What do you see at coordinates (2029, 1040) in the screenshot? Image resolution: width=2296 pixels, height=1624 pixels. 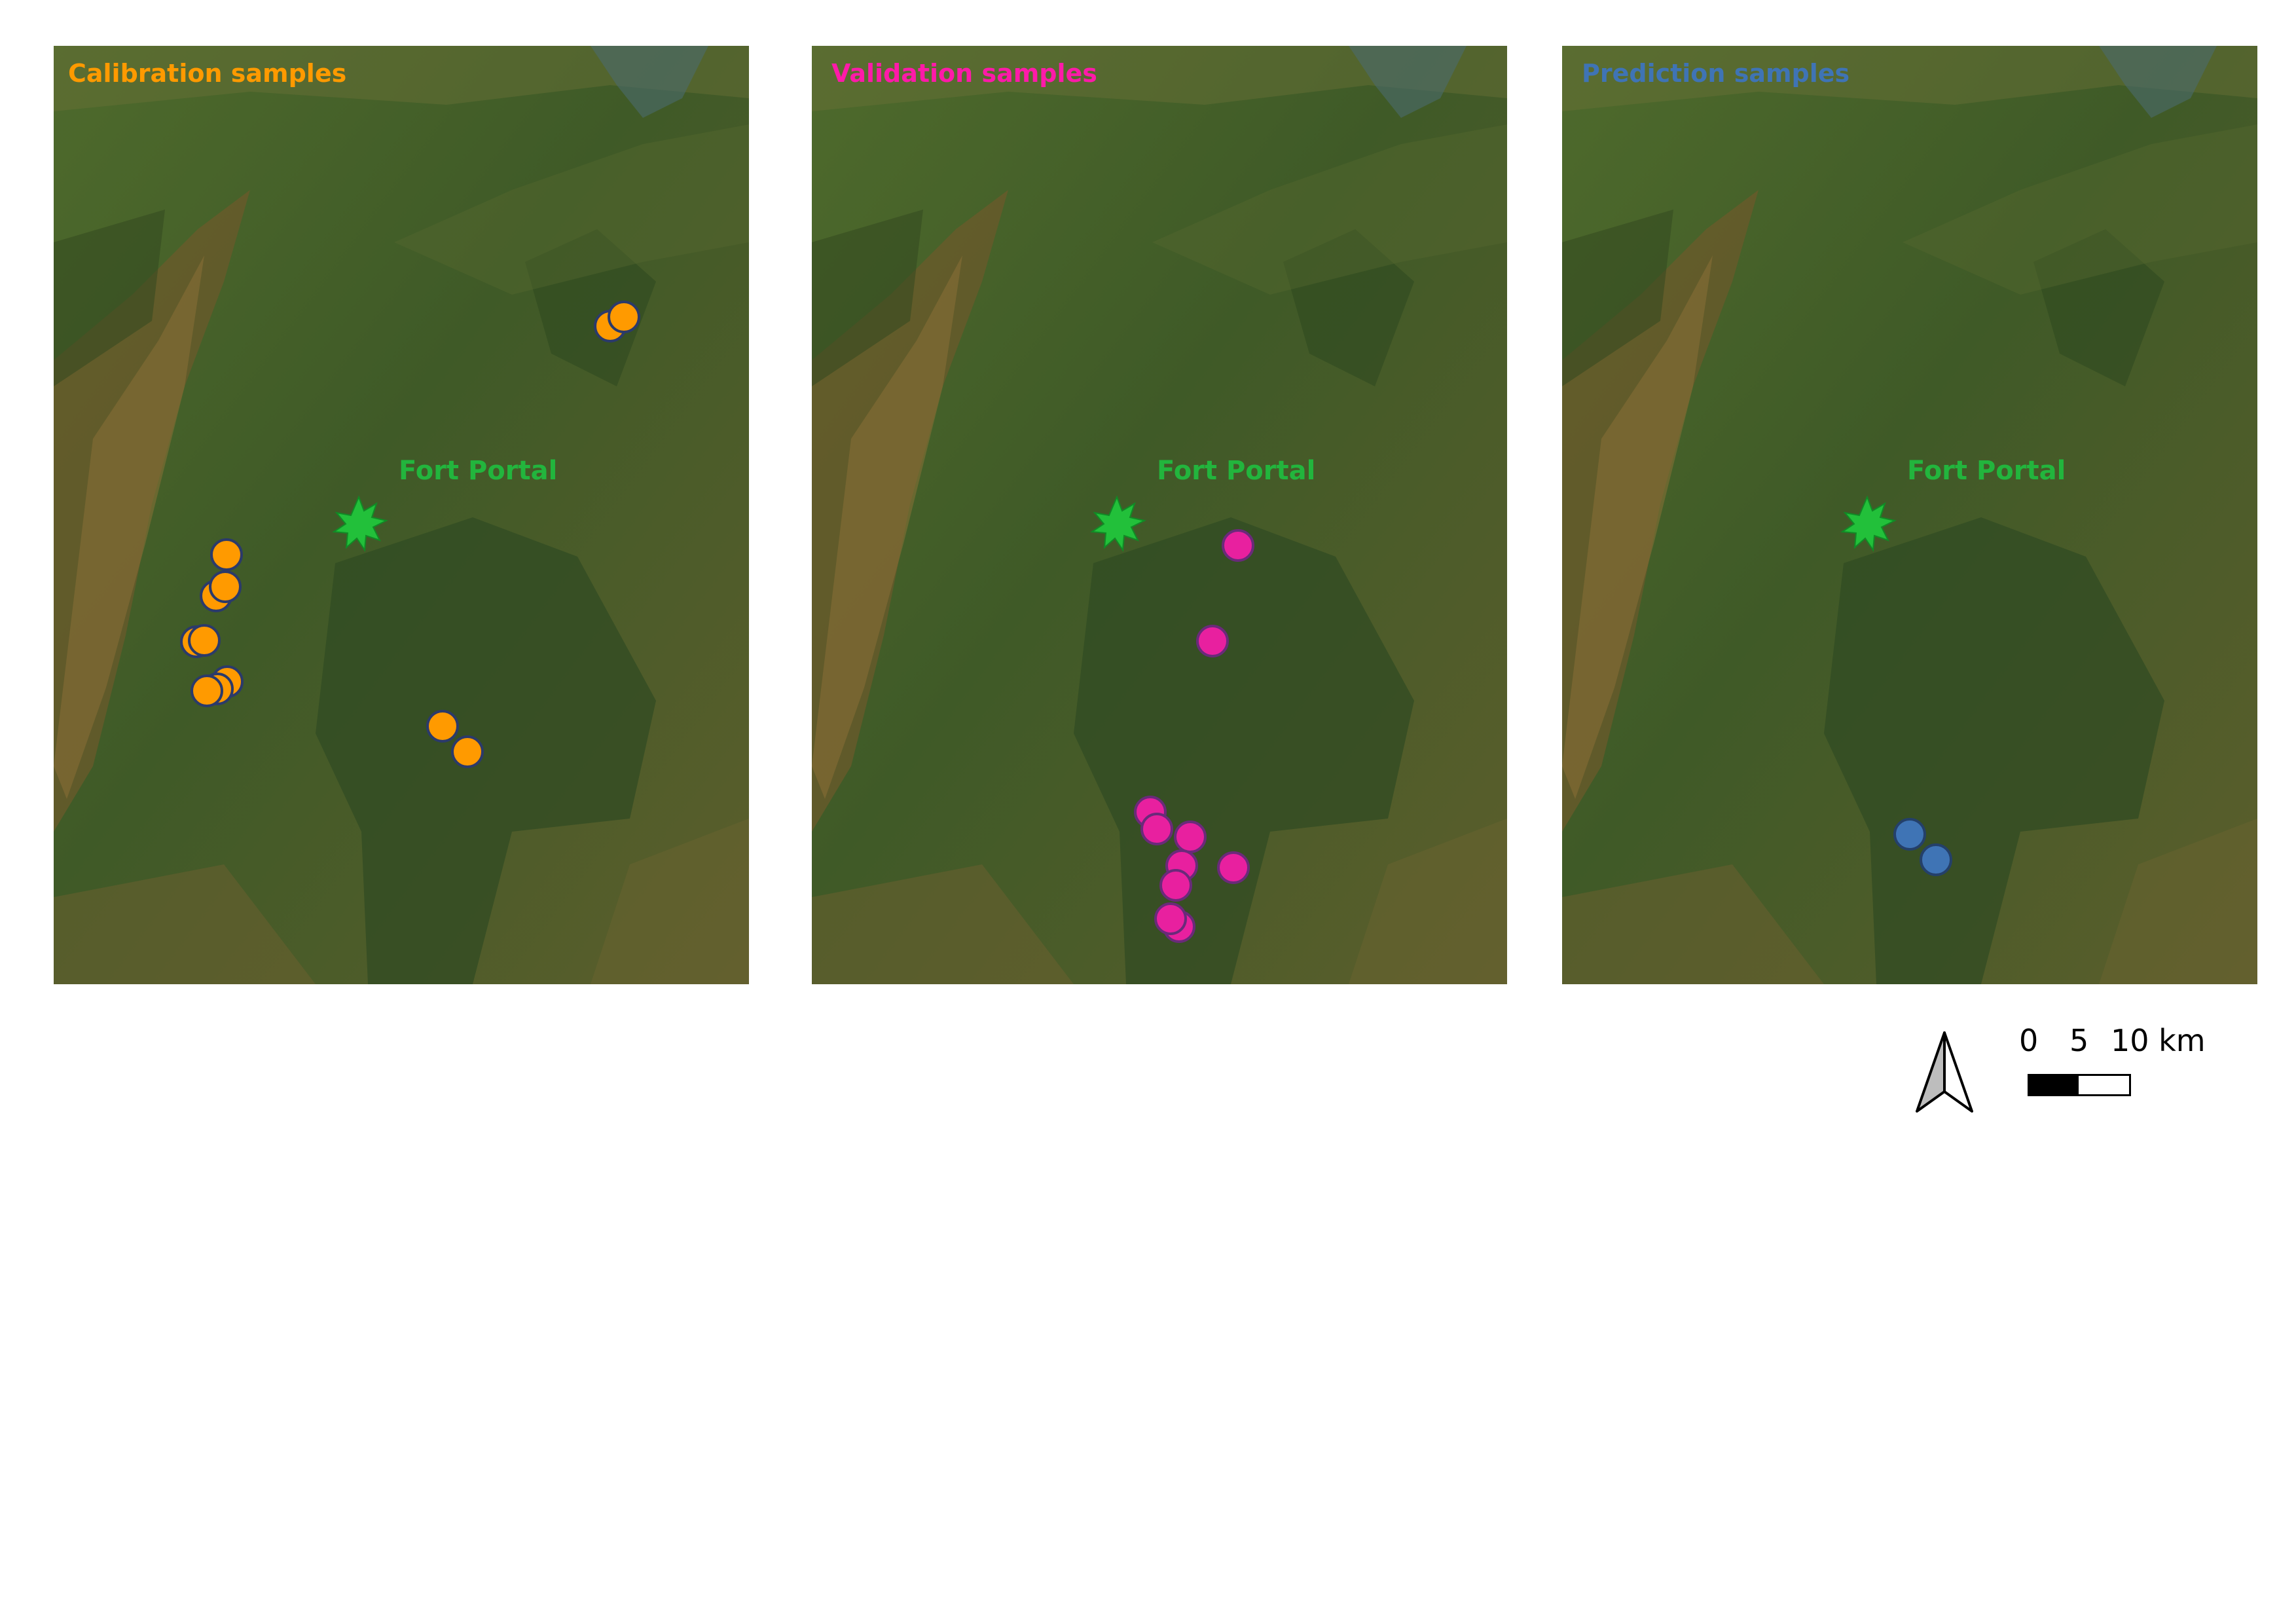 I see `scale-label-0: 0` at bounding box center [2029, 1040].